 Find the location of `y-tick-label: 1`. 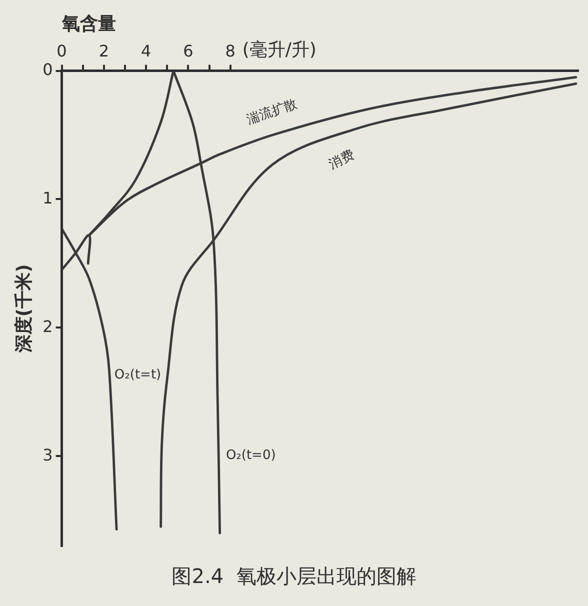

y-tick-label: 1 is located at coordinates (47, 198).